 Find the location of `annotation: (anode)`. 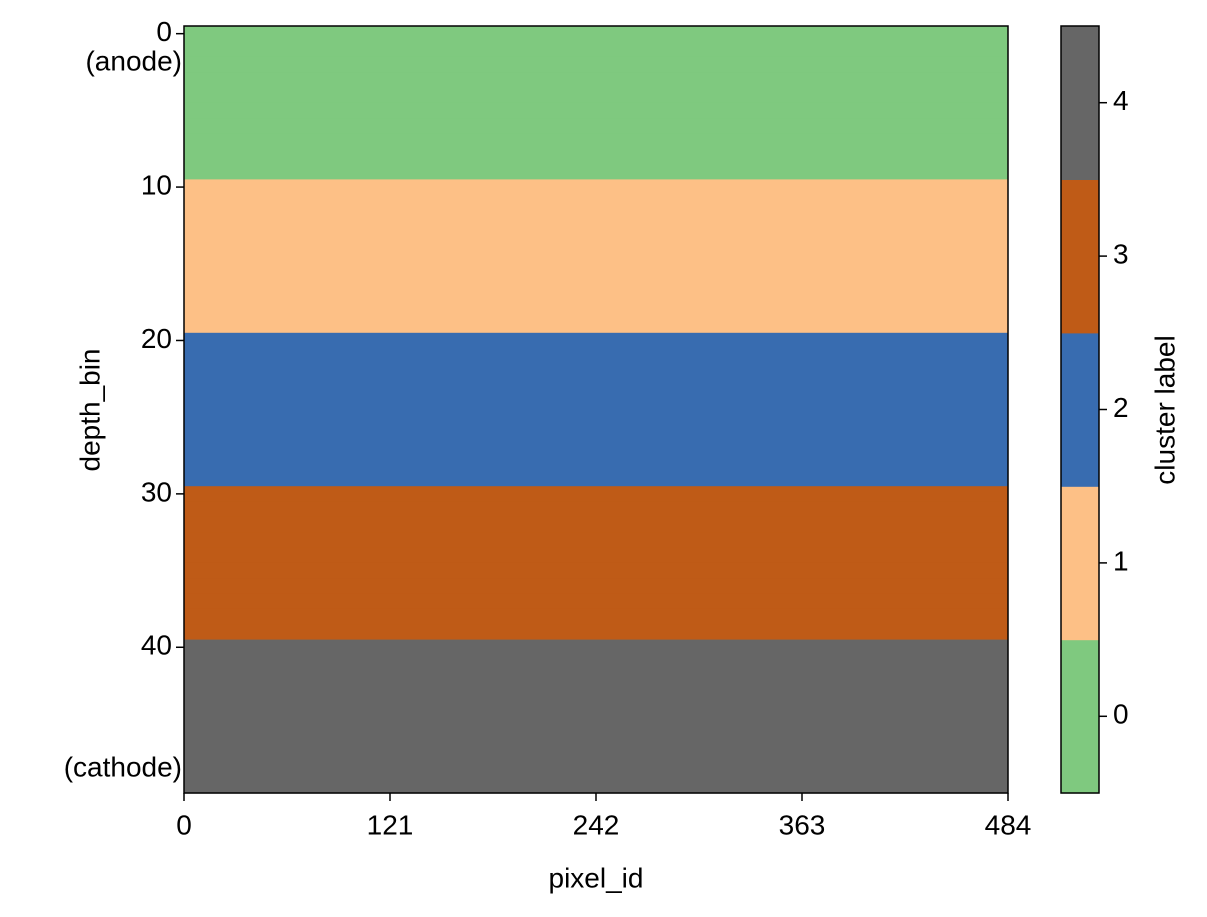

annotation: (anode) is located at coordinates (133, 60).